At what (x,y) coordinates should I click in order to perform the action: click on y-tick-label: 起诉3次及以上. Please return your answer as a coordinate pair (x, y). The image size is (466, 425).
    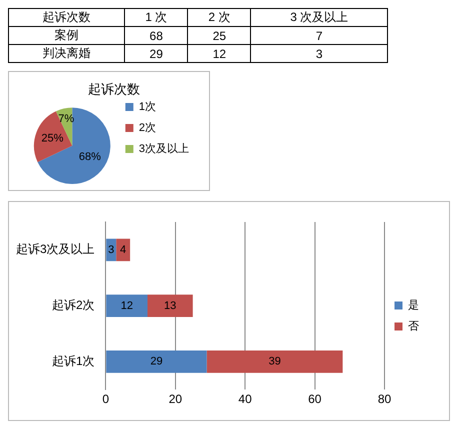
    Looking at the image, I should click on (55, 249).